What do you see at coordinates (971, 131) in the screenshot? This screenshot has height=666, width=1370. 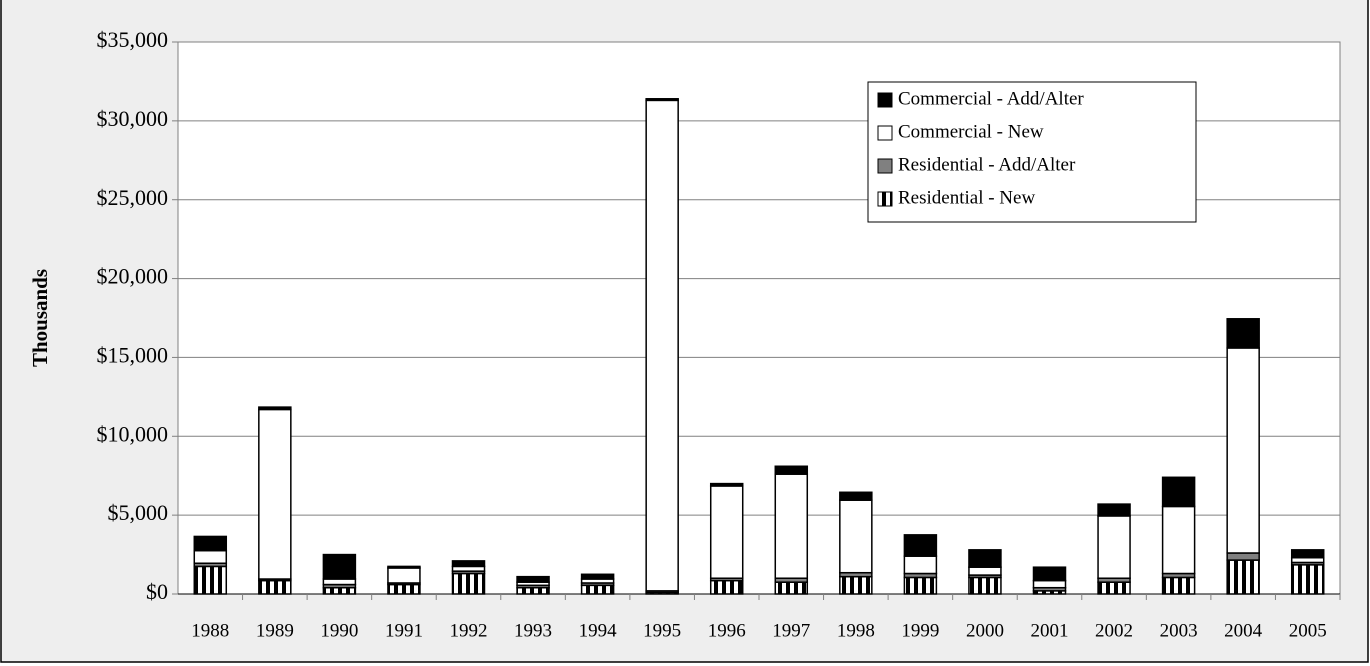 I see `legend-label: Commercial - New` at bounding box center [971, 131].